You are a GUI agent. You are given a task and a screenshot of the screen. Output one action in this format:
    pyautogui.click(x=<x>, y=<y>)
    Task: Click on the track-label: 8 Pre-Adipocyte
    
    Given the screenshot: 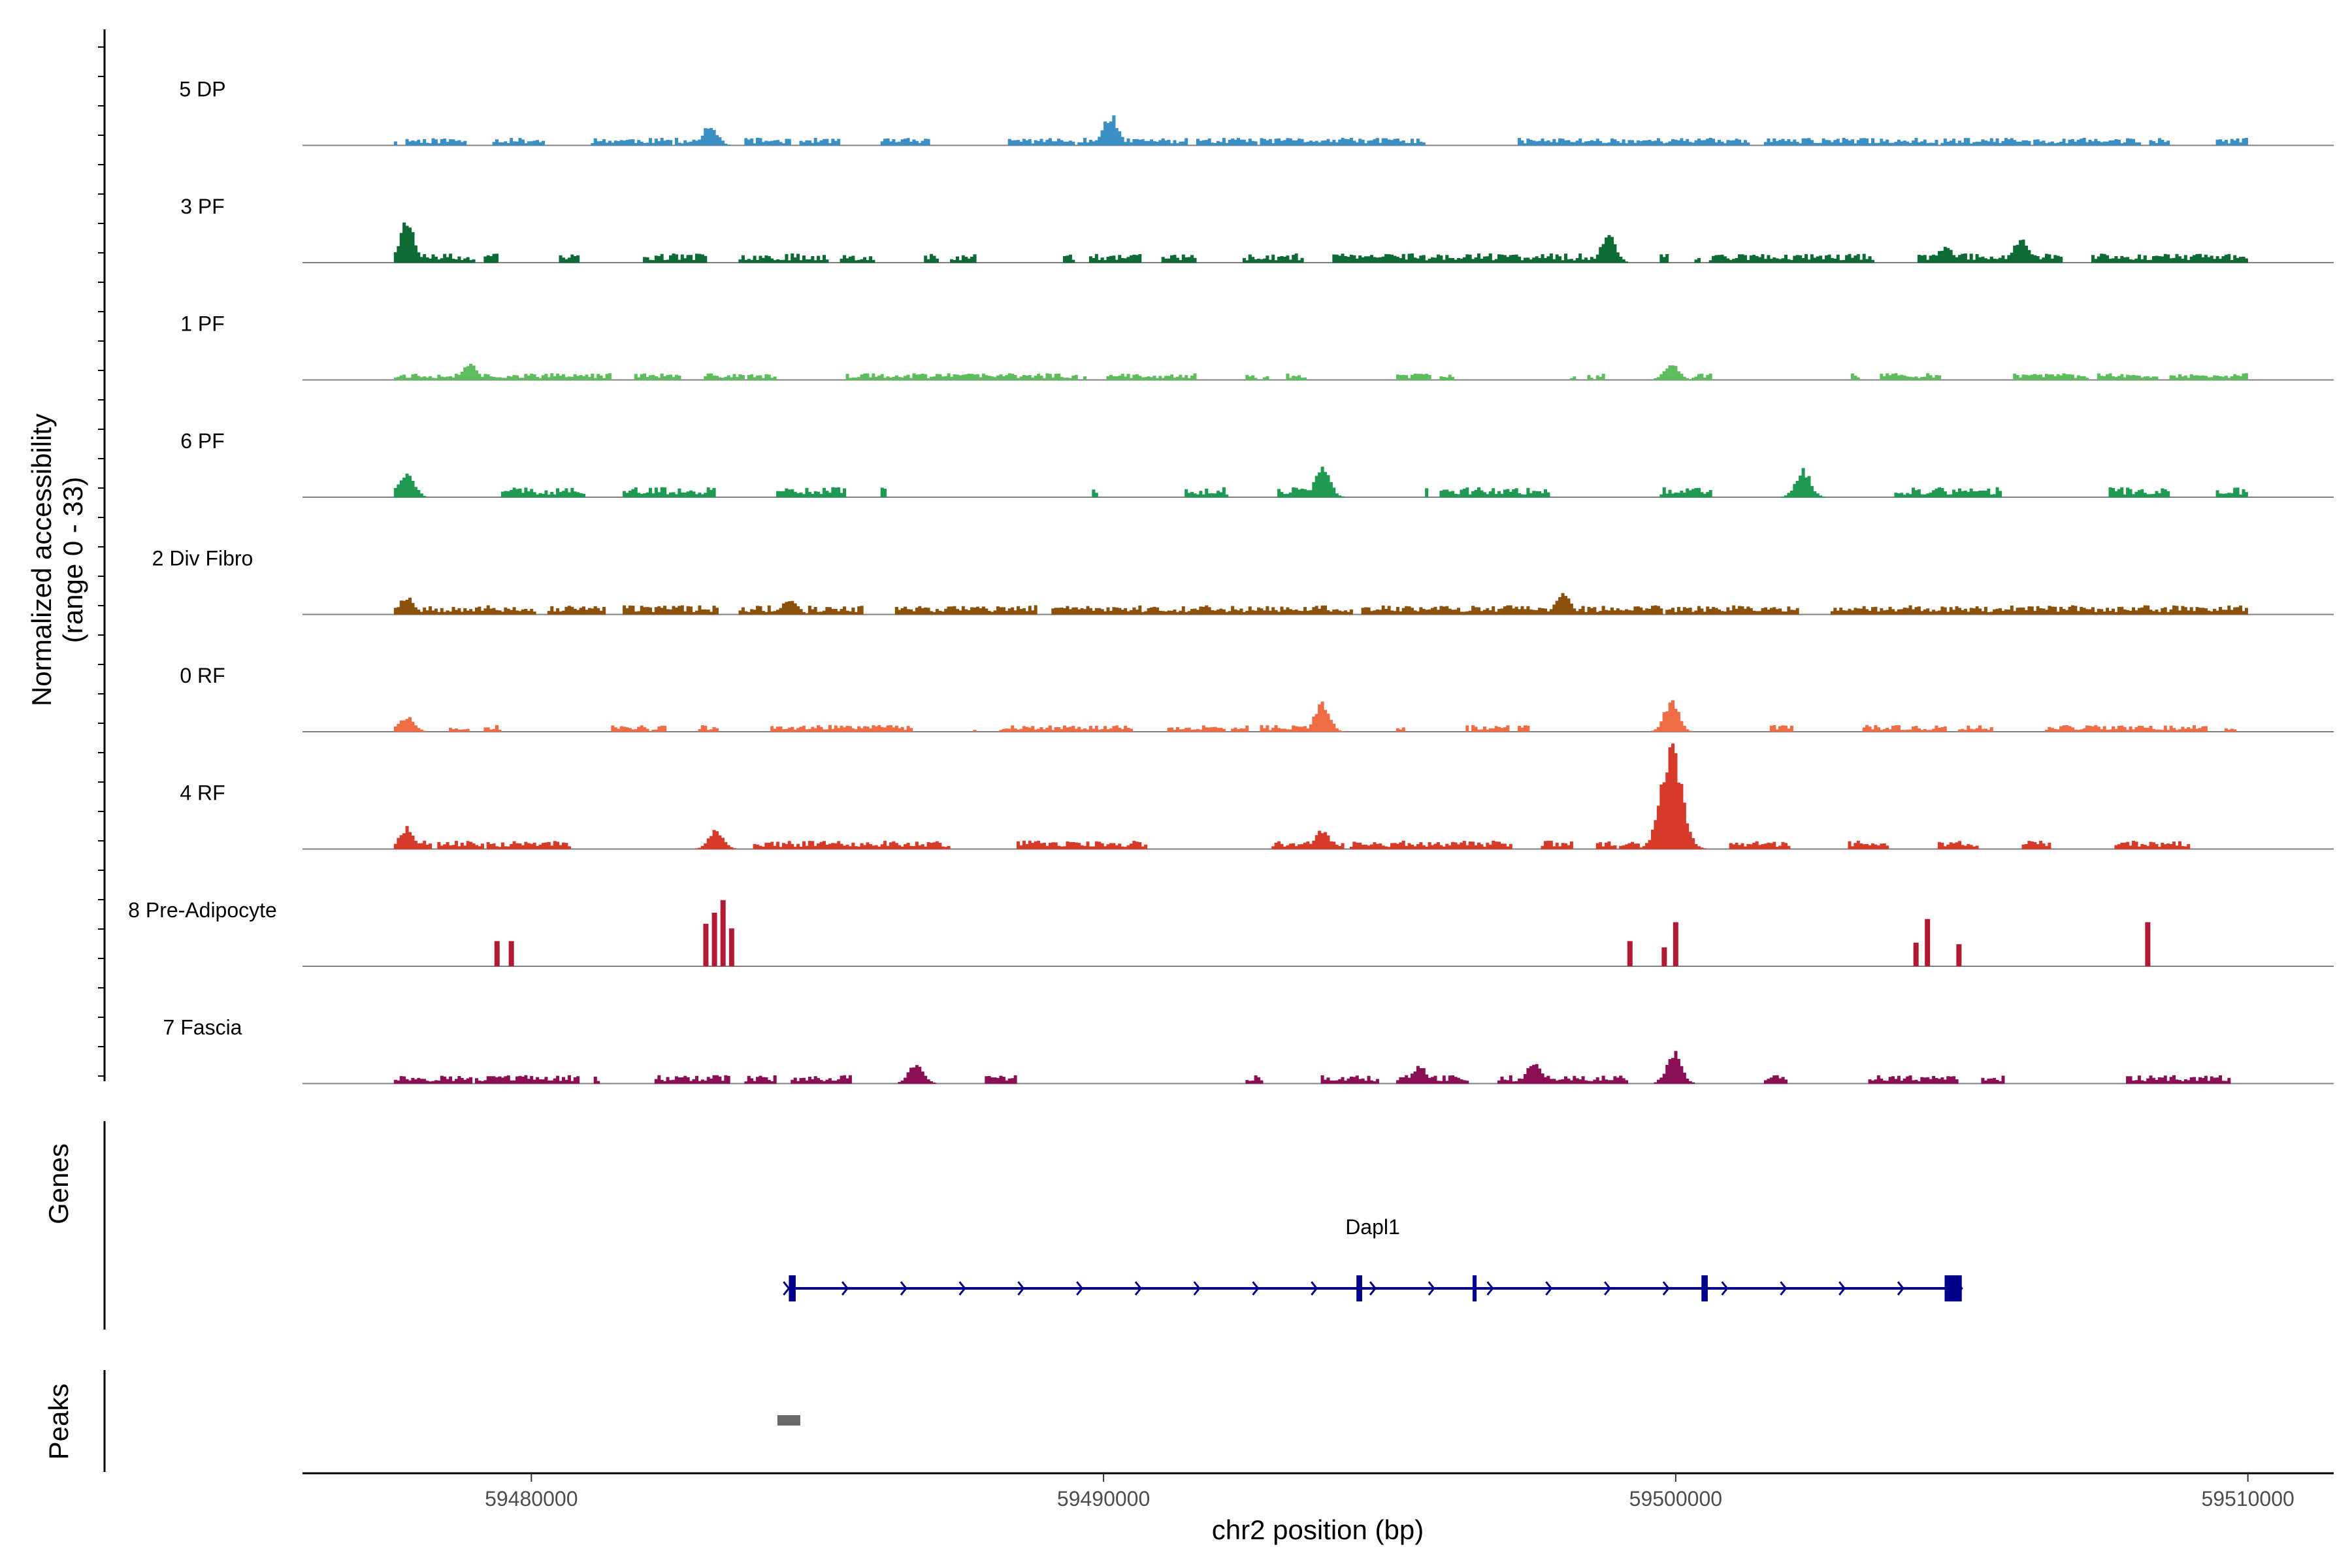 What is the action you would take?
    pyautogui.click(x=202, y=910)
    